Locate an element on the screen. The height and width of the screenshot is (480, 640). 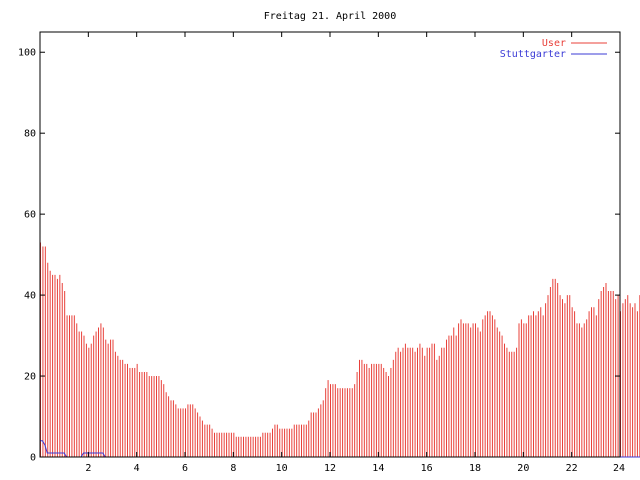
y-tick-label: 100 is located at coordinates (27, 53).